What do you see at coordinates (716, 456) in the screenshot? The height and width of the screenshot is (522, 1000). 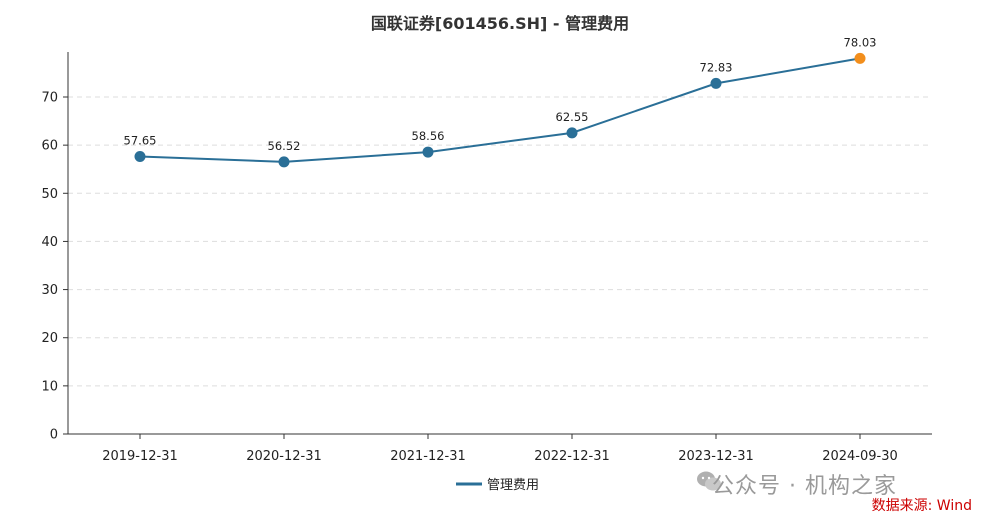 I see `x-tick-label: 2023-12-31` at bounding box center [716, 456].